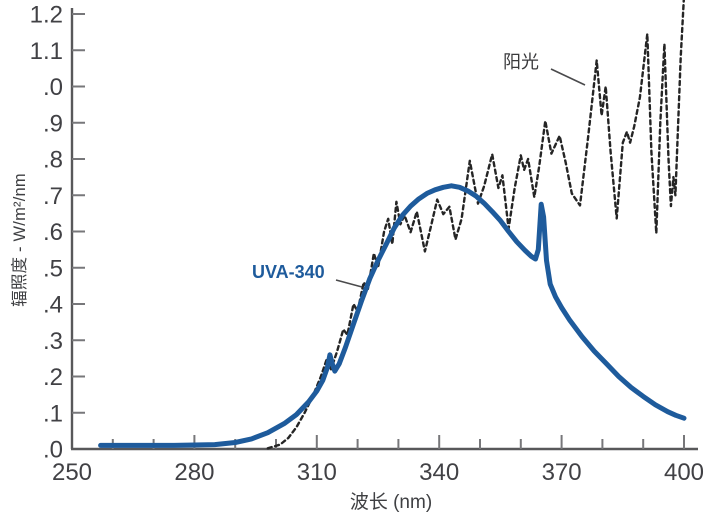  Describe the element at coordinates (521, 62) in the screenshot. I see `sunlight-series-label: 阳光` at that location.